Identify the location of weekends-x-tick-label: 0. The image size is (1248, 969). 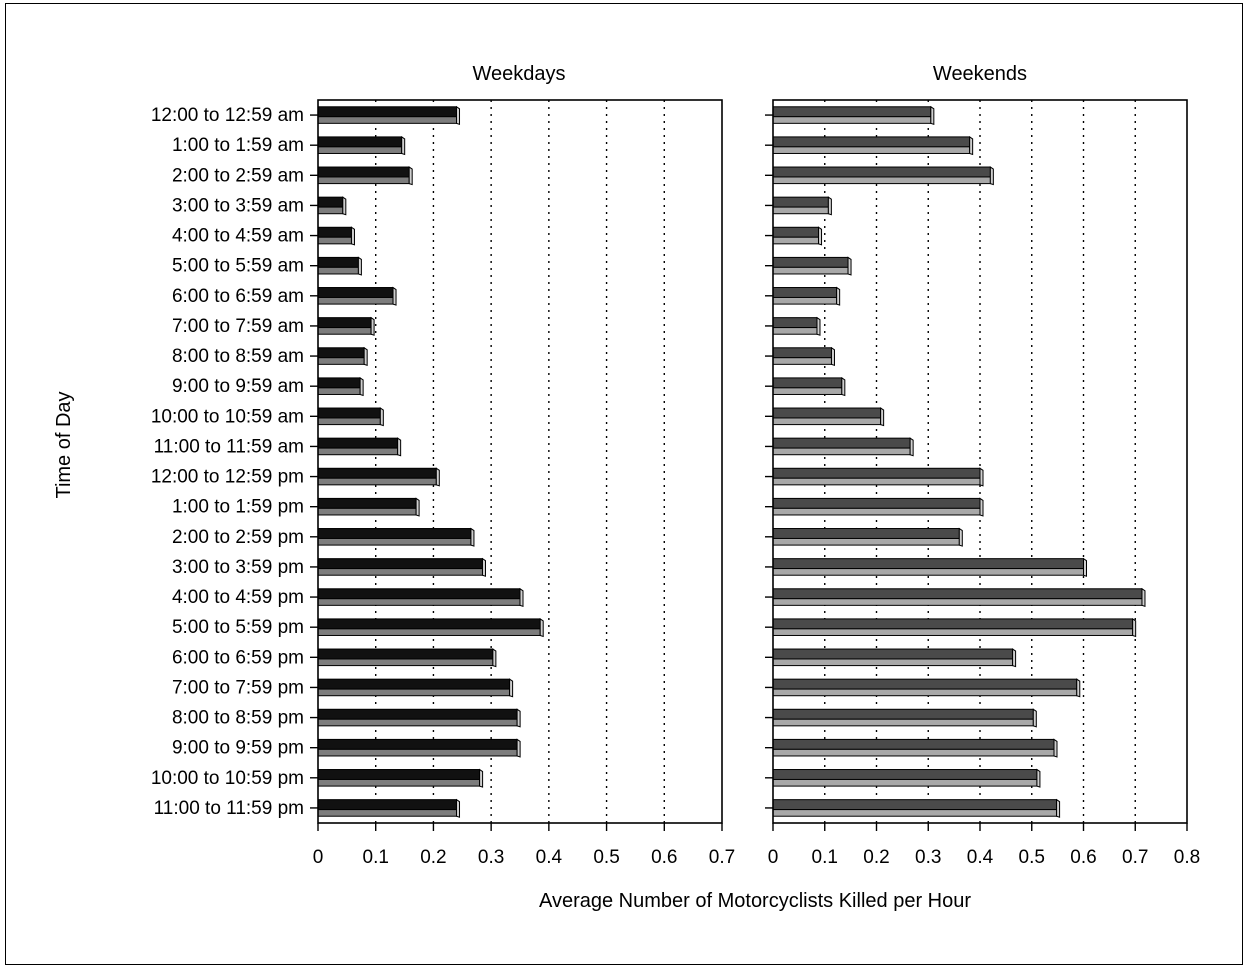
(773, 857).